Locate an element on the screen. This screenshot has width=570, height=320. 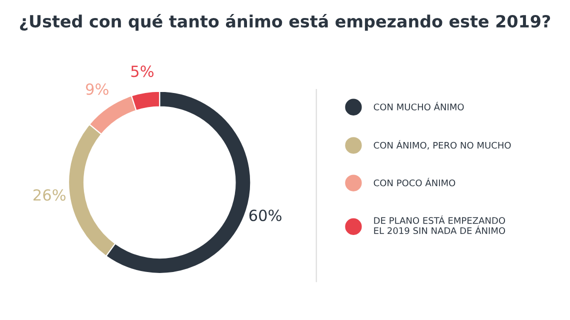
legend-label: CON MUCHO ÁNIMO is located at coordinates (419, 106).